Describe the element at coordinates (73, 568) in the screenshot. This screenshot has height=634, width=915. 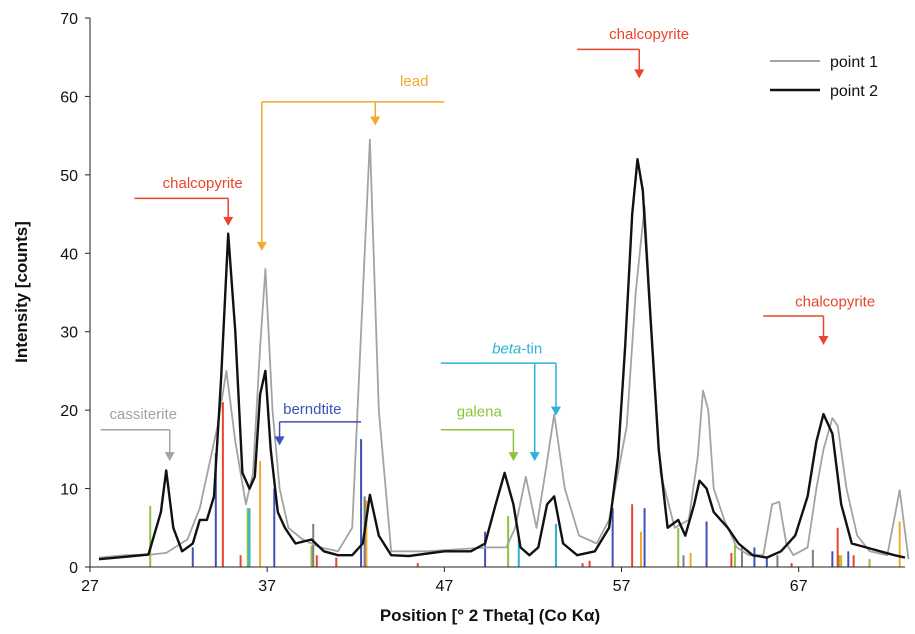
I see `y-tick-label: 0` at that location.